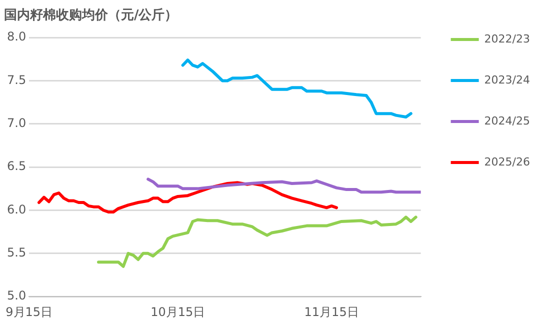 This screenshot has width=550, height=327. What do you see at coordinates (29, 311) in the screenshot?
I see `x-tick-label: 9月15日` at bounding box center [29, 311].